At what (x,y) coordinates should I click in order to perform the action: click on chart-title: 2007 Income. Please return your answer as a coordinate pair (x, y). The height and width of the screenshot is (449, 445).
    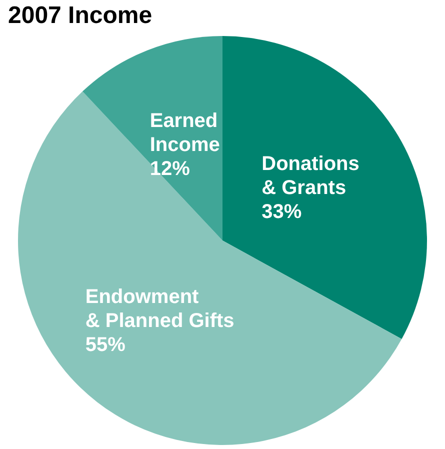
    Looking at the image, I should click on (80, 16).